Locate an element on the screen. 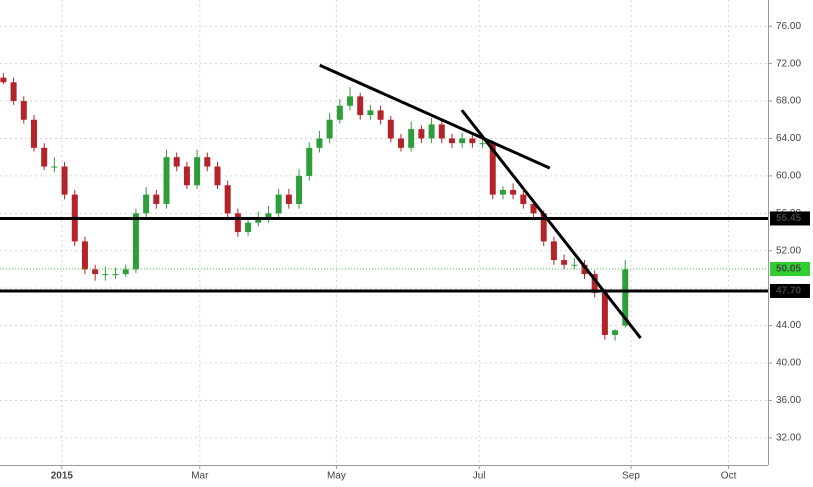  y-tick-label: 36.00 is located at coordinates (788, 400).